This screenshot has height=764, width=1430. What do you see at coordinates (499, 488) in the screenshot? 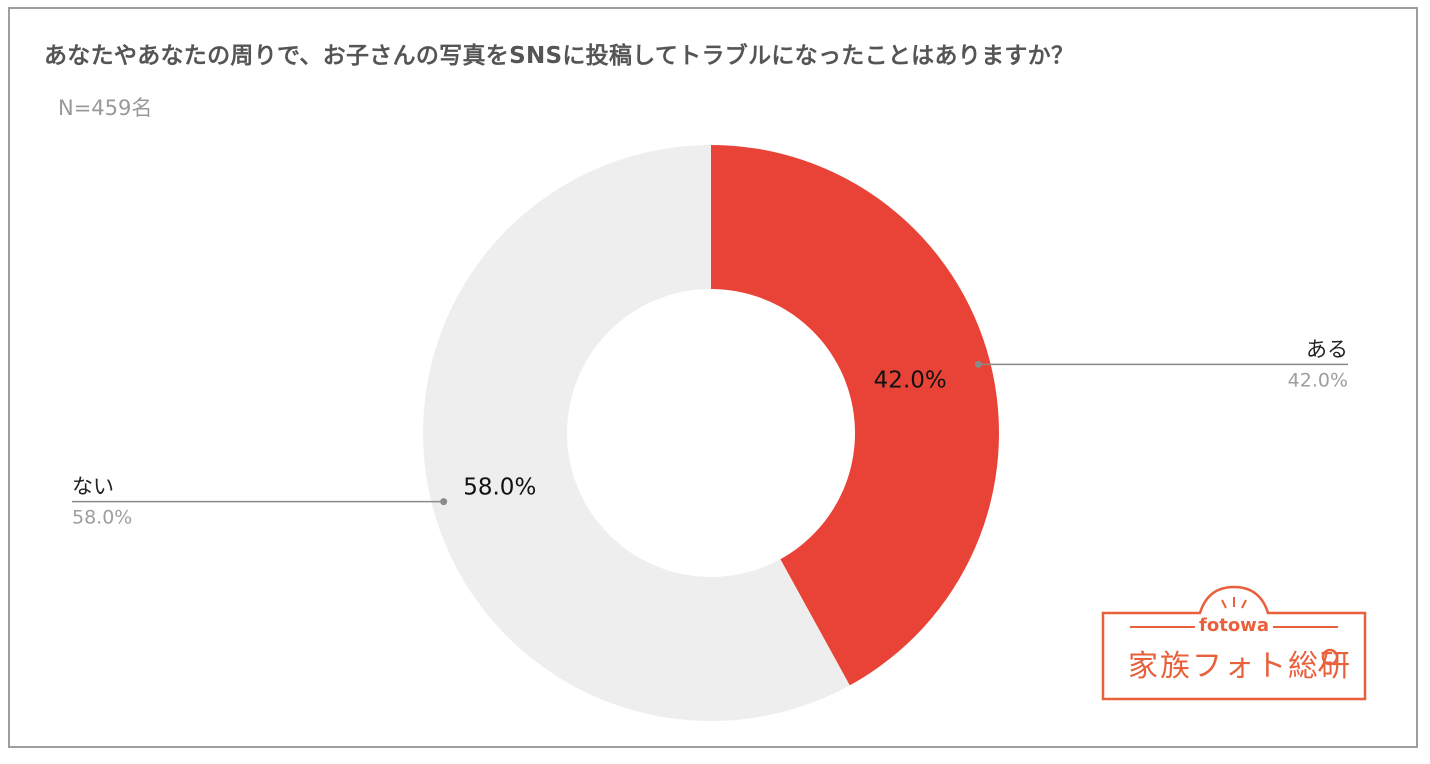
I see `slice-1-percent: 58.0%` at bounding box center [499, 488].